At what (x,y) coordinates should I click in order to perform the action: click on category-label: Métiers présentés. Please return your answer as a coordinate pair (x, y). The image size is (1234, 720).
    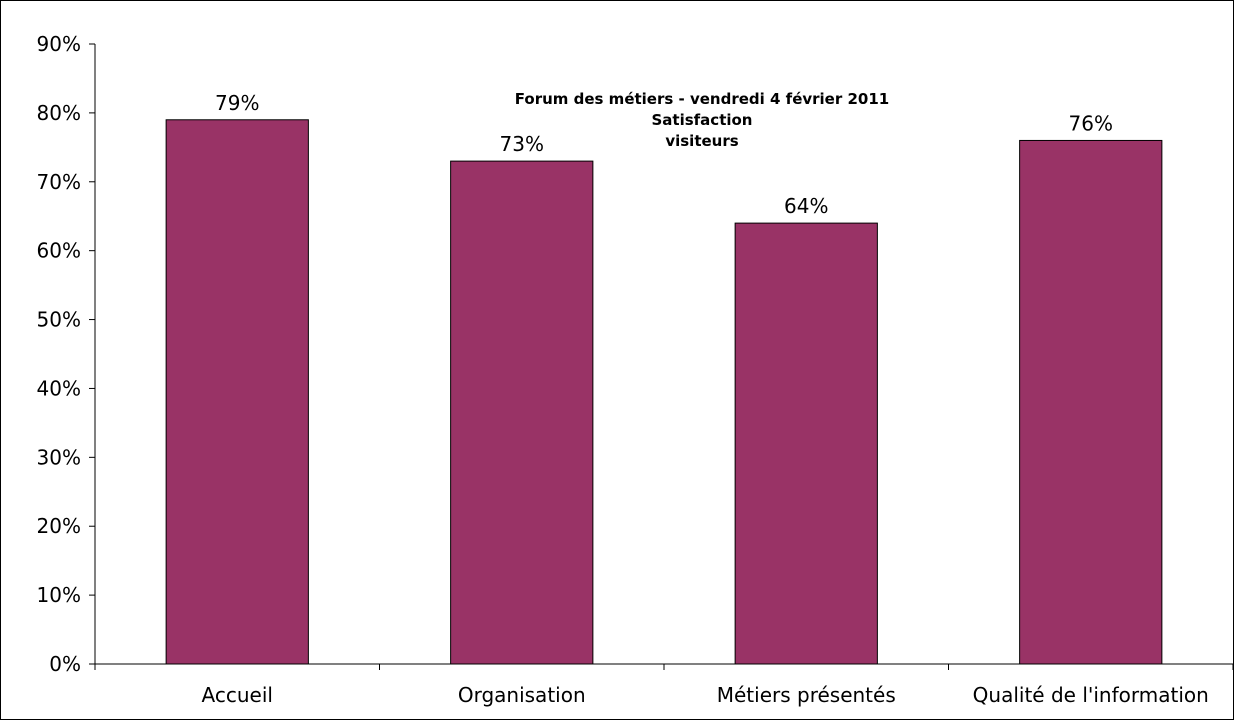
    Looking at the image, I should click on (806, 695).